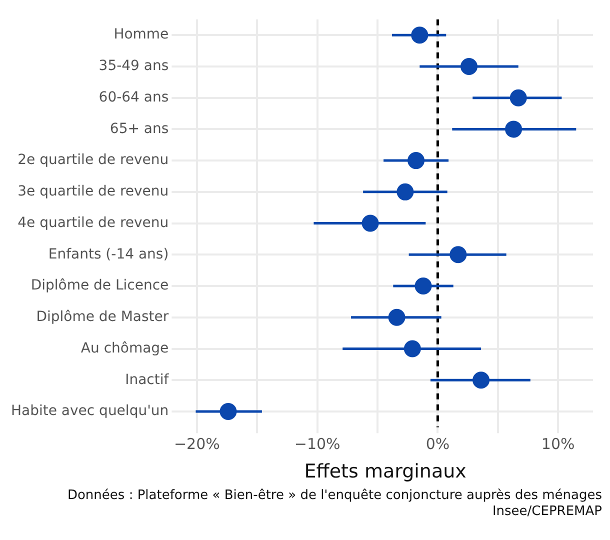 Image resolution: width=610 pixels, height=540 pixels. I want to click on y-tick-label: Enfants (-14 ans), so click(108, 254).